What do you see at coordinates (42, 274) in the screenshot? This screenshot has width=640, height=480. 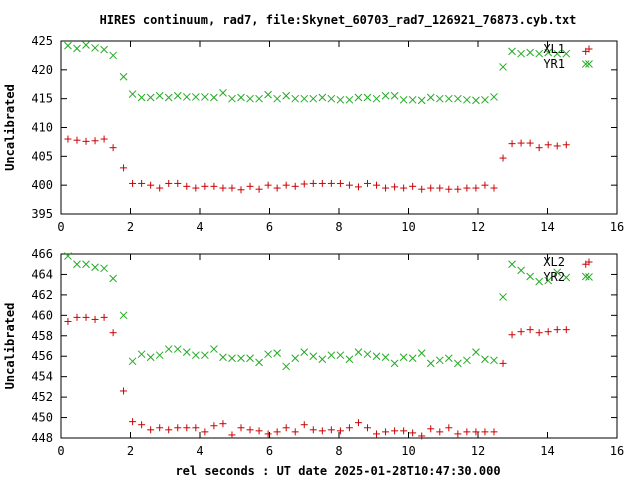 I see `y-tick-label: 464` at bounding box center [42, 274].